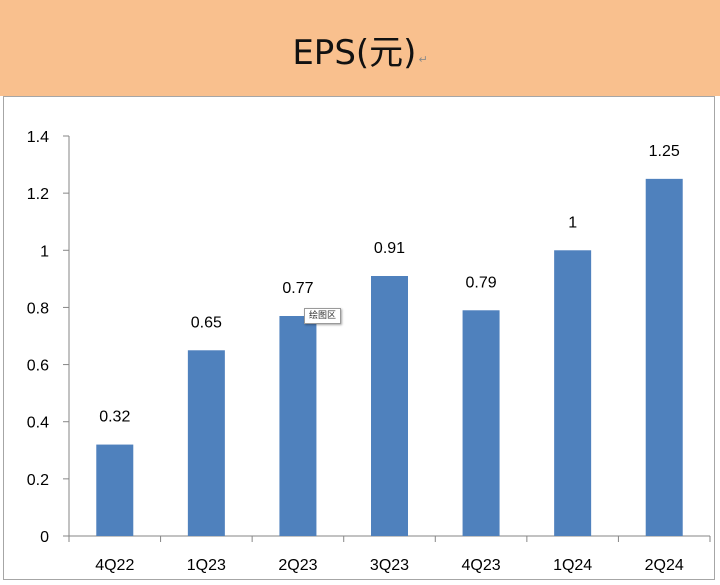 The image size is (720, 585). I want to click on y-tick-label: 0.6, so click(38, 366).